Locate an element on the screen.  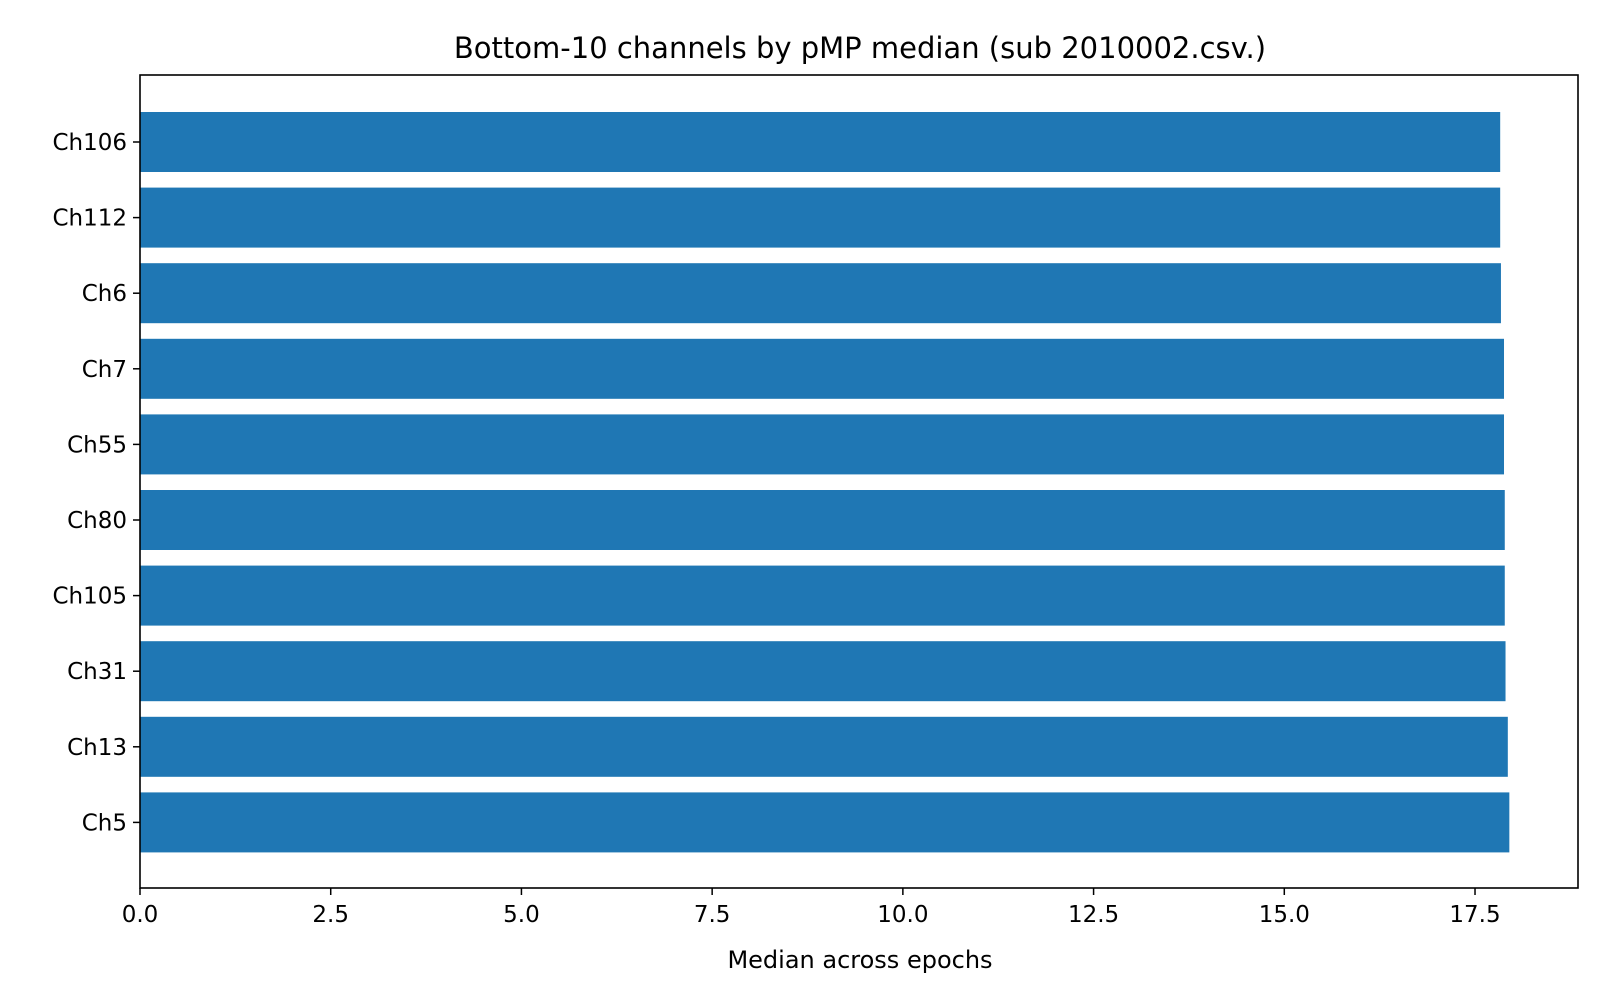
bar-ch106 is located at coordinates (820, 142).